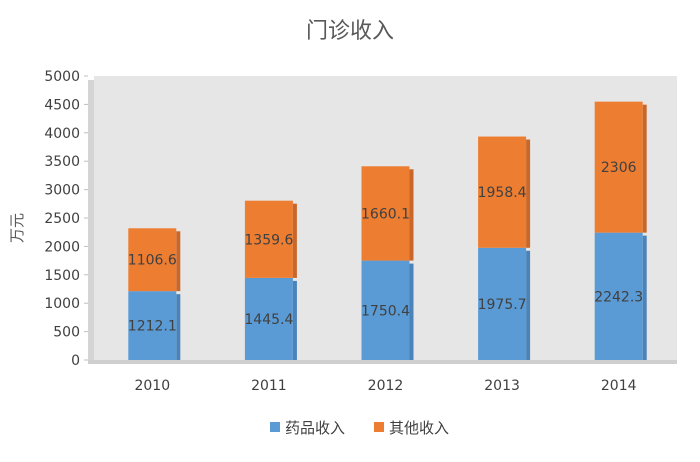 This screenshot has height=462, width=700. Describe the element at coordinates (386, 386) in the screenshot. I see `x-tick-label: 2012` at that location.